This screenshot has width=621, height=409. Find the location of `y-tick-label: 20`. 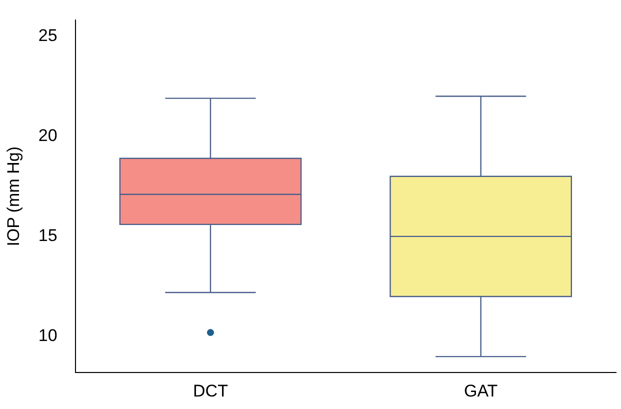

y-tick-label: 20 is located at coordinates (48, 136).